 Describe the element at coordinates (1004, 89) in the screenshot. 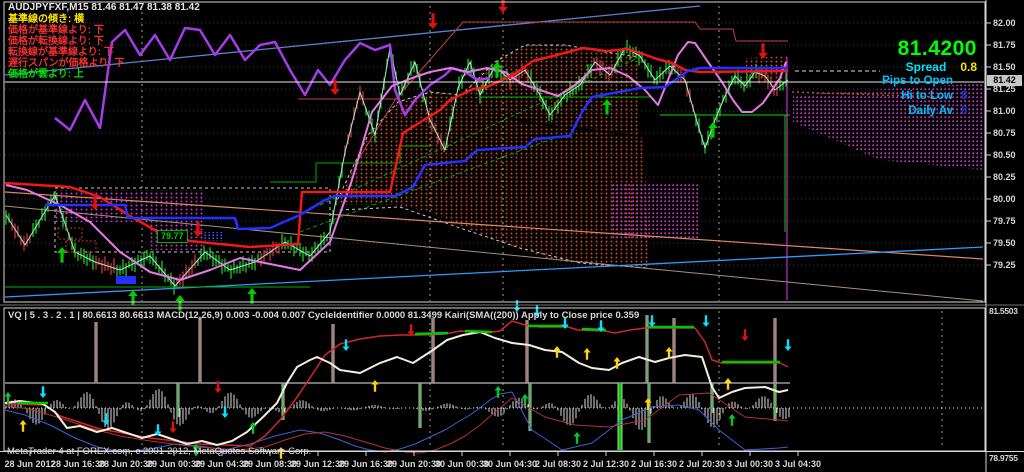

I see `y-axis-label: 81.25` at that location.